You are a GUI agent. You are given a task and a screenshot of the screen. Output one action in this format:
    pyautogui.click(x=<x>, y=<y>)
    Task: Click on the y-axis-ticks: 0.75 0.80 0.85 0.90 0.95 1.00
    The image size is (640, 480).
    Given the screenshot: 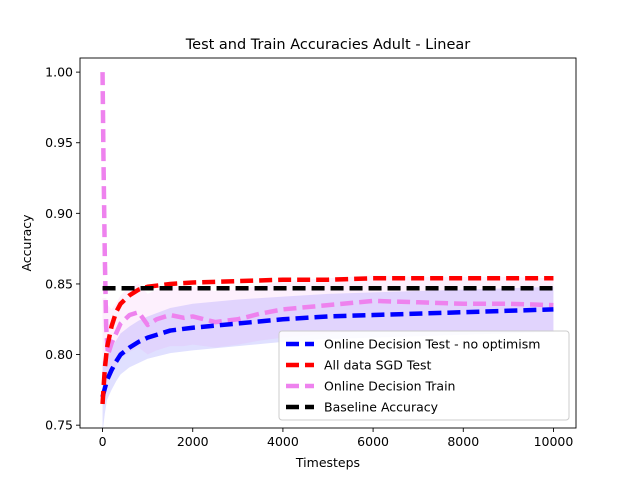 What is the action you would take?
    pyautogui.click(x=62, y=249)
    